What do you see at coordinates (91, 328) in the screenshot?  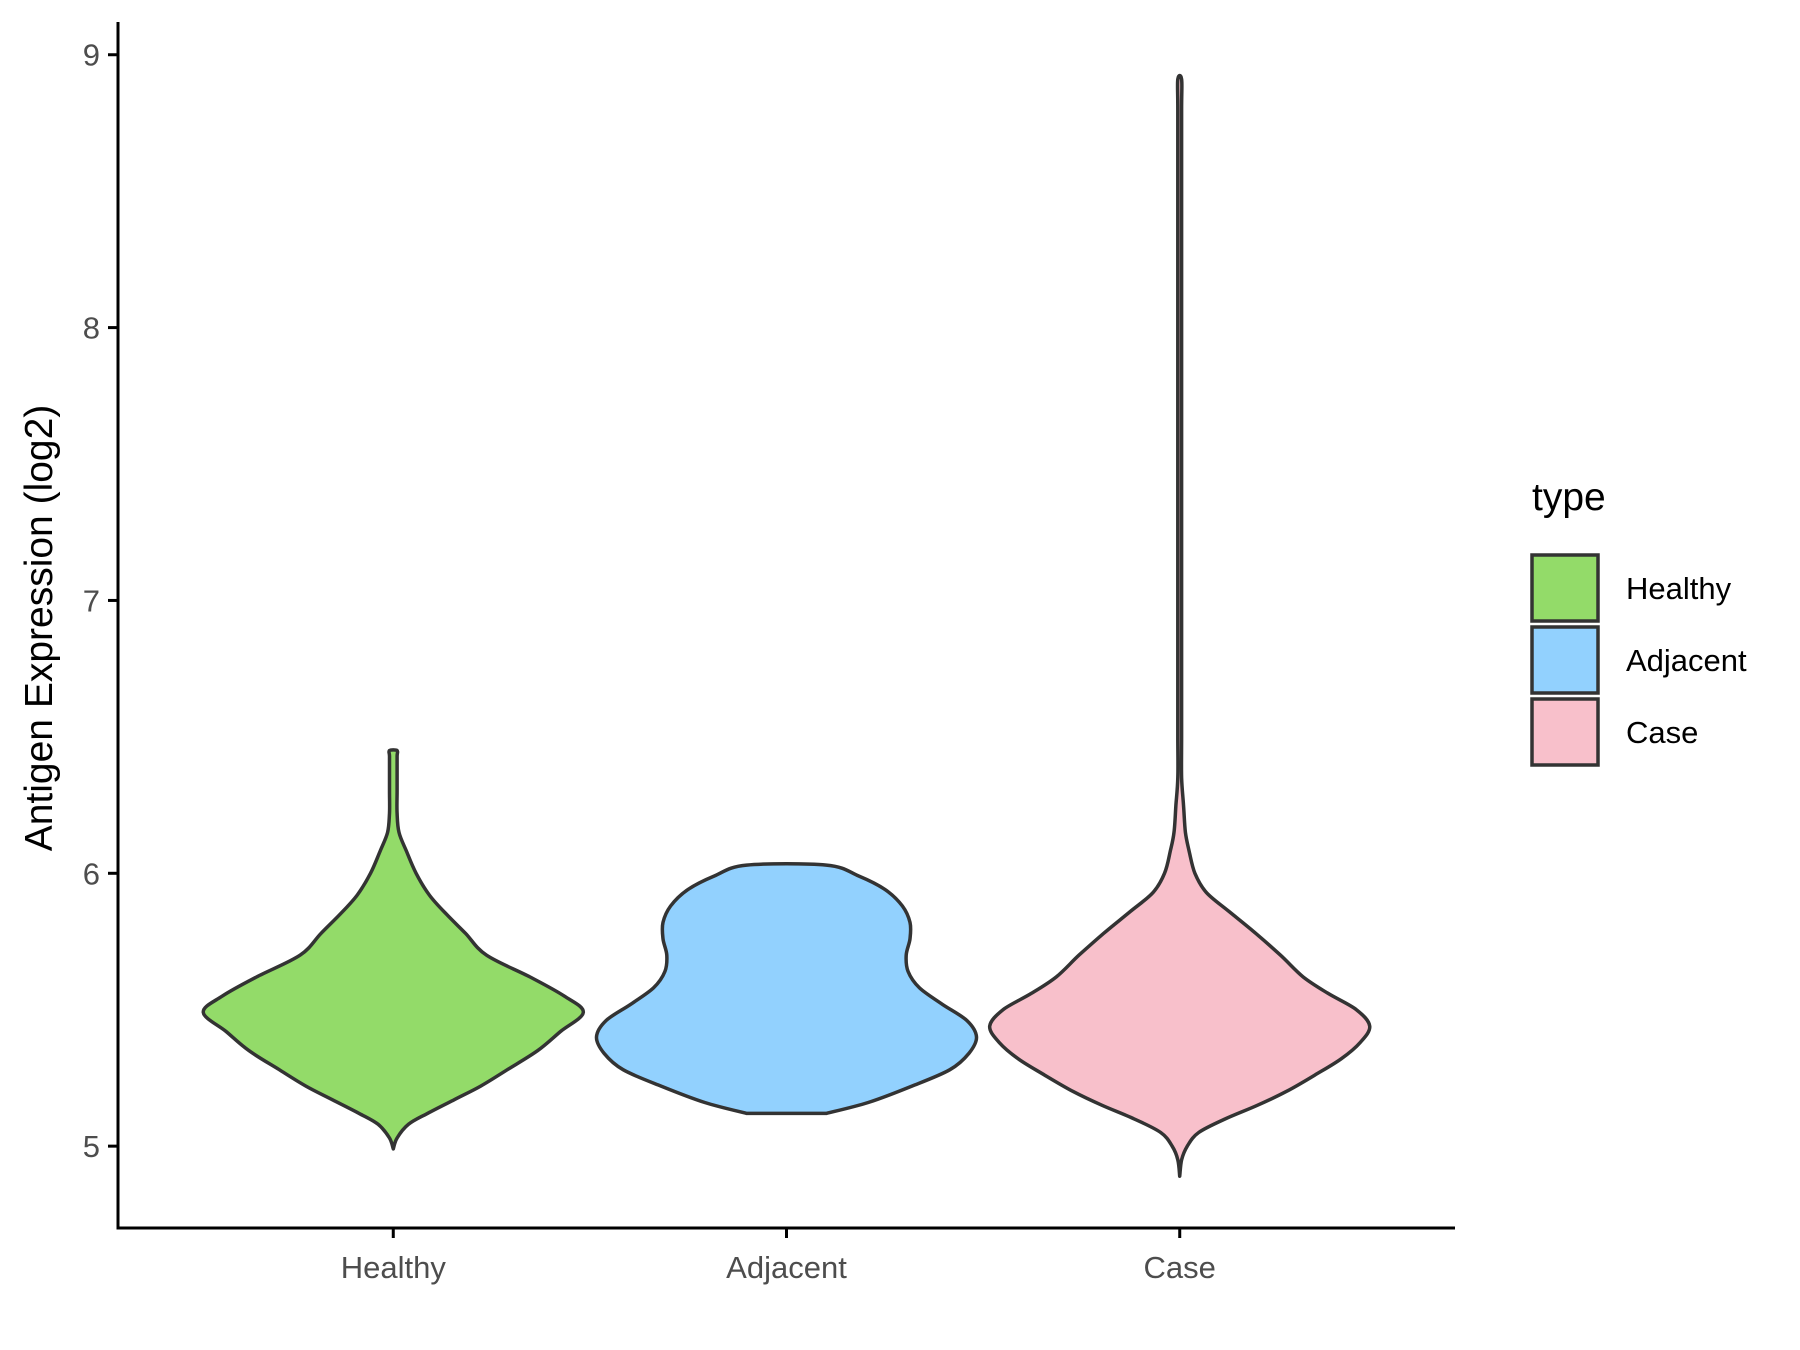 I see `y-tick-label: 8` at bounding box center [91, 328].